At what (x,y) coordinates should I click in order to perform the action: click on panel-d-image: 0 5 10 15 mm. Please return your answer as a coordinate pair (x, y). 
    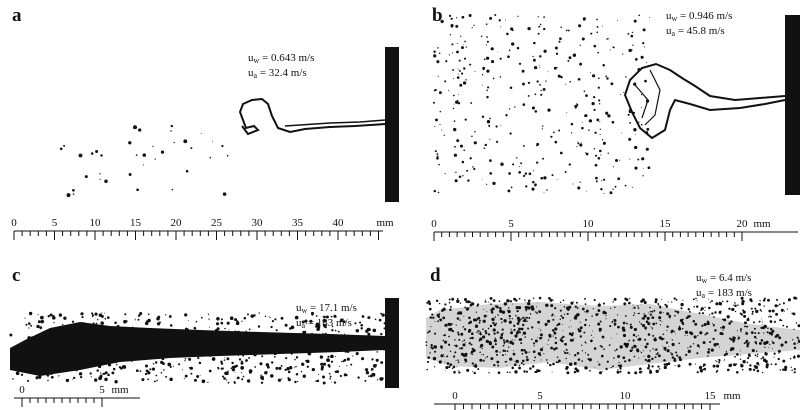
    Looking at the image, I should click on (612, 353).